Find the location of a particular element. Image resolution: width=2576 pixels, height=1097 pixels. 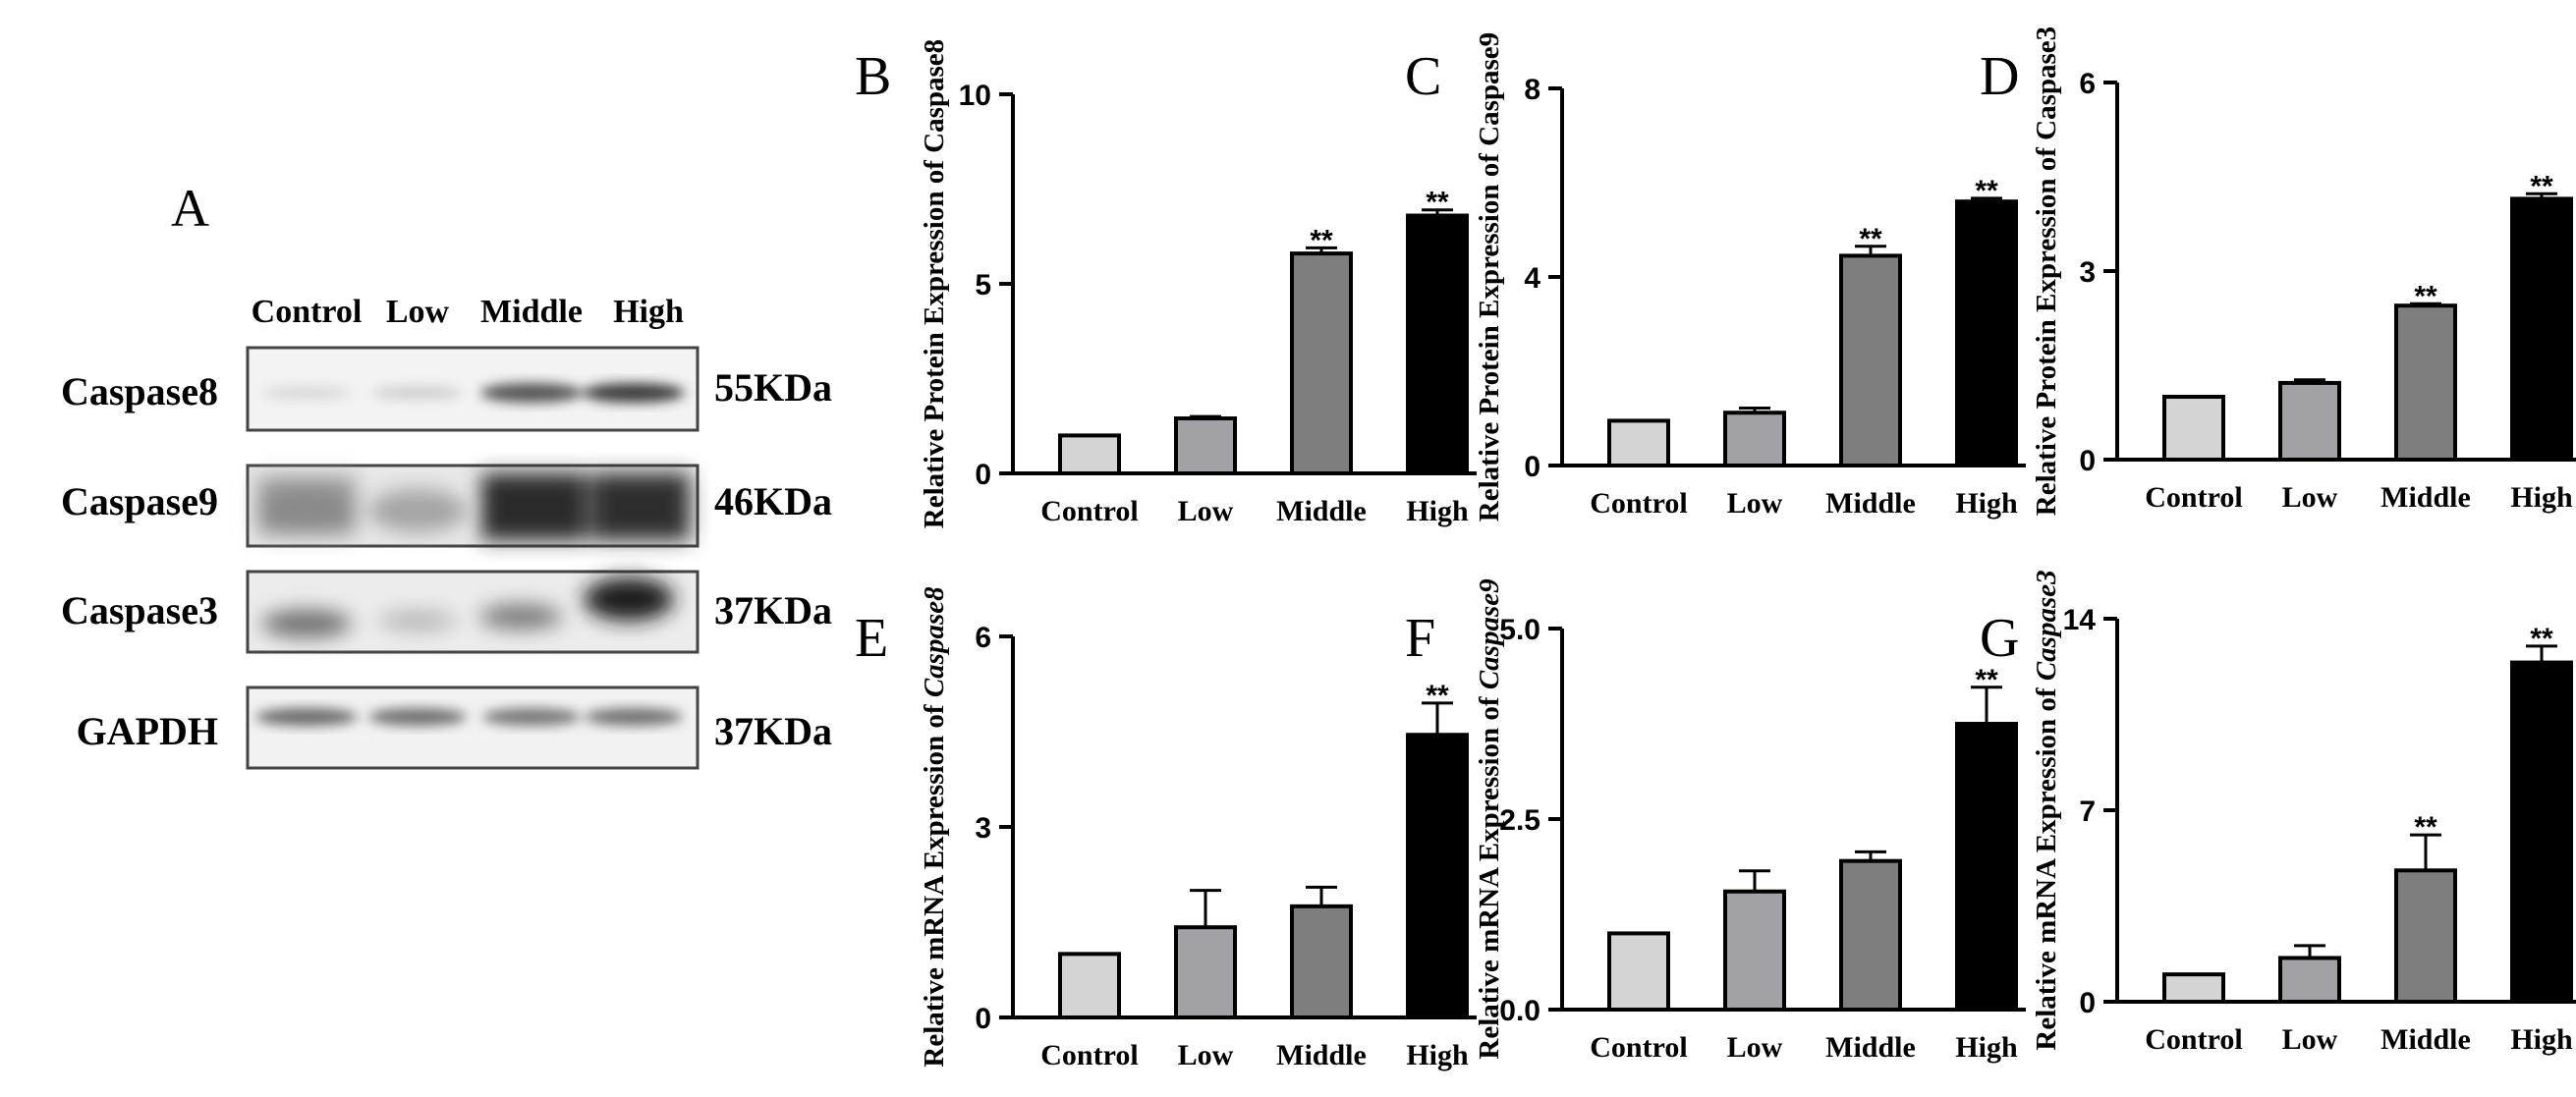

significance-c-middle: ** is located at coordinates (1870, 239).